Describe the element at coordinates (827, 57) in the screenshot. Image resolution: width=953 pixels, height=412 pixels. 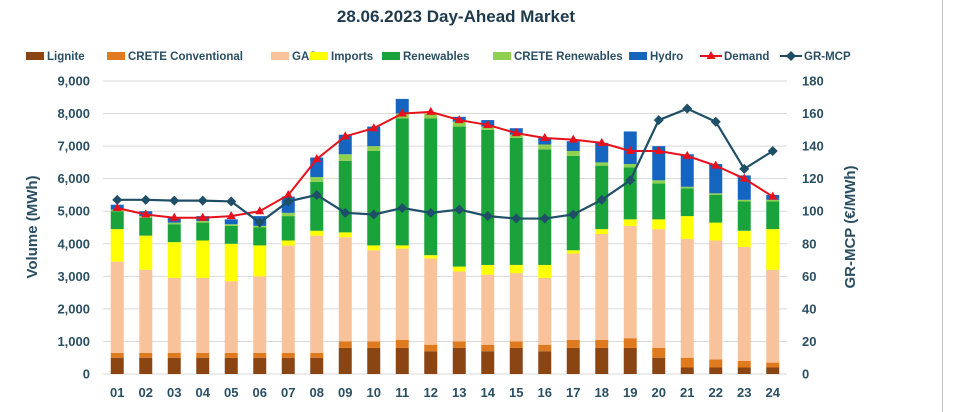
I see `legend-label-gr-mcp: GR-MCP` at that location.